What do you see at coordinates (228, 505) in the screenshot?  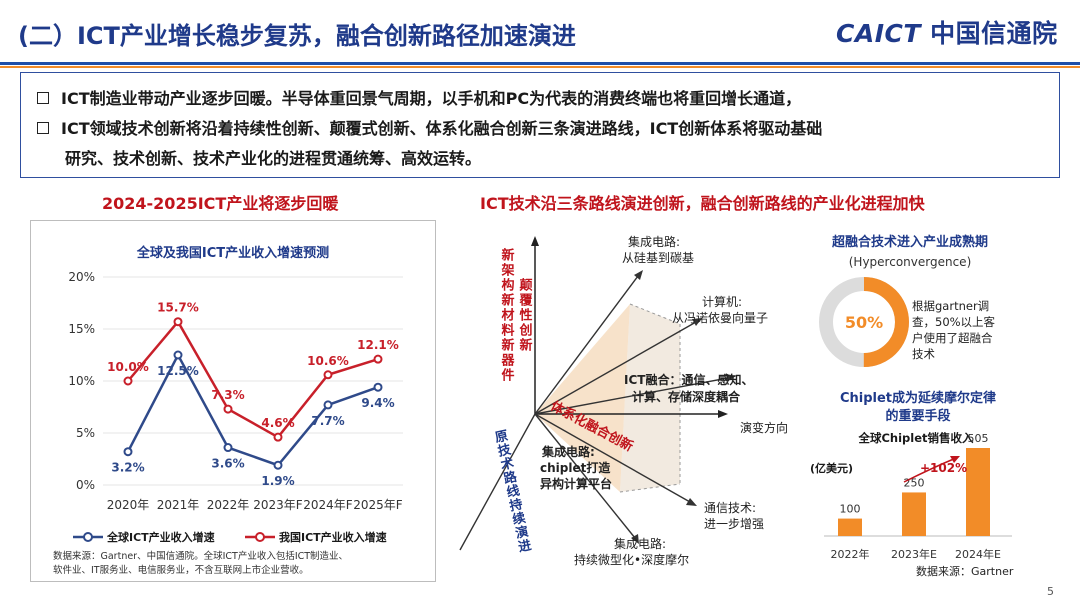 I see `x-tick-label: 2022年` at bounding box center [228, 505].